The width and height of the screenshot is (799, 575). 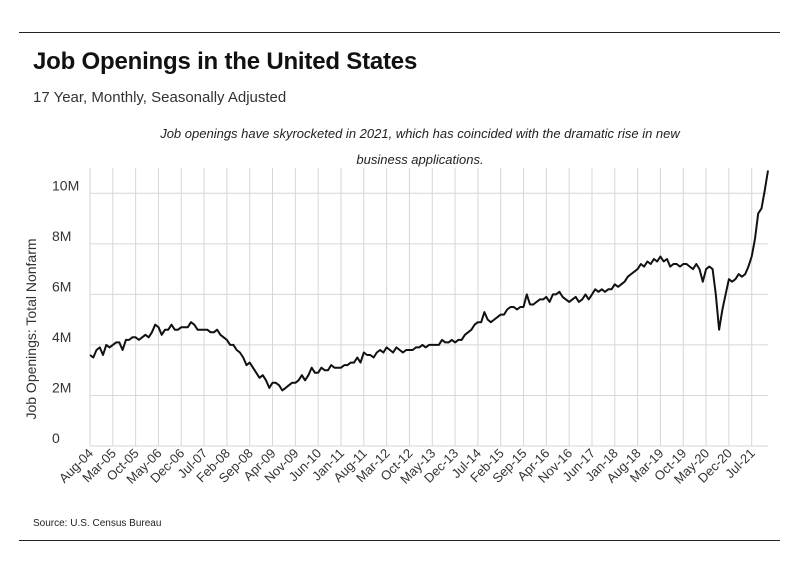 I want to click on y-tick-label: 8M, so click(x=61, y=236).